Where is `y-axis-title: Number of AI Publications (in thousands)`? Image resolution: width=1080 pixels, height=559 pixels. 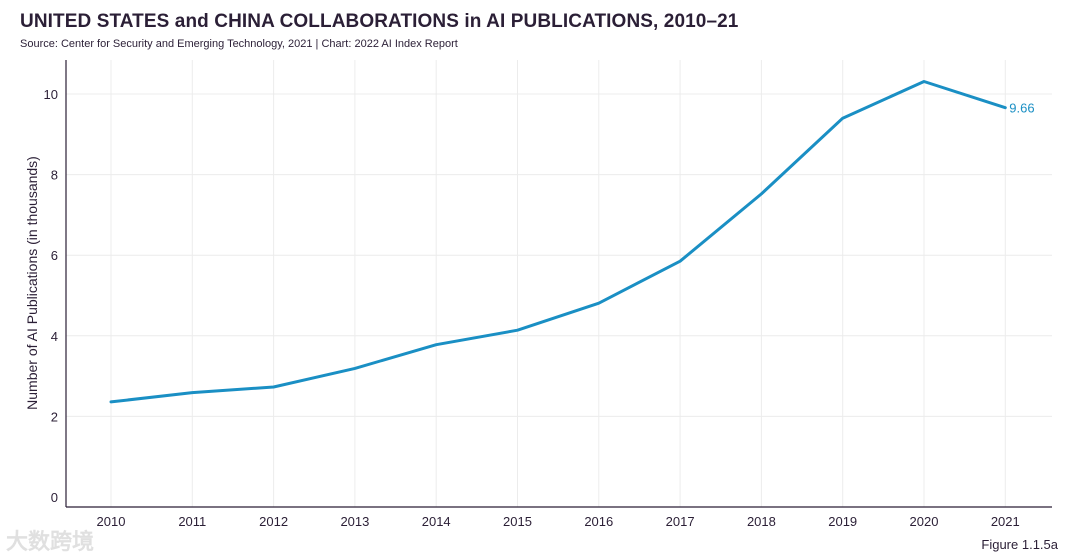
y-axis-title: Number of AI Publications (in thousands) is located at coordinates (32, 283).